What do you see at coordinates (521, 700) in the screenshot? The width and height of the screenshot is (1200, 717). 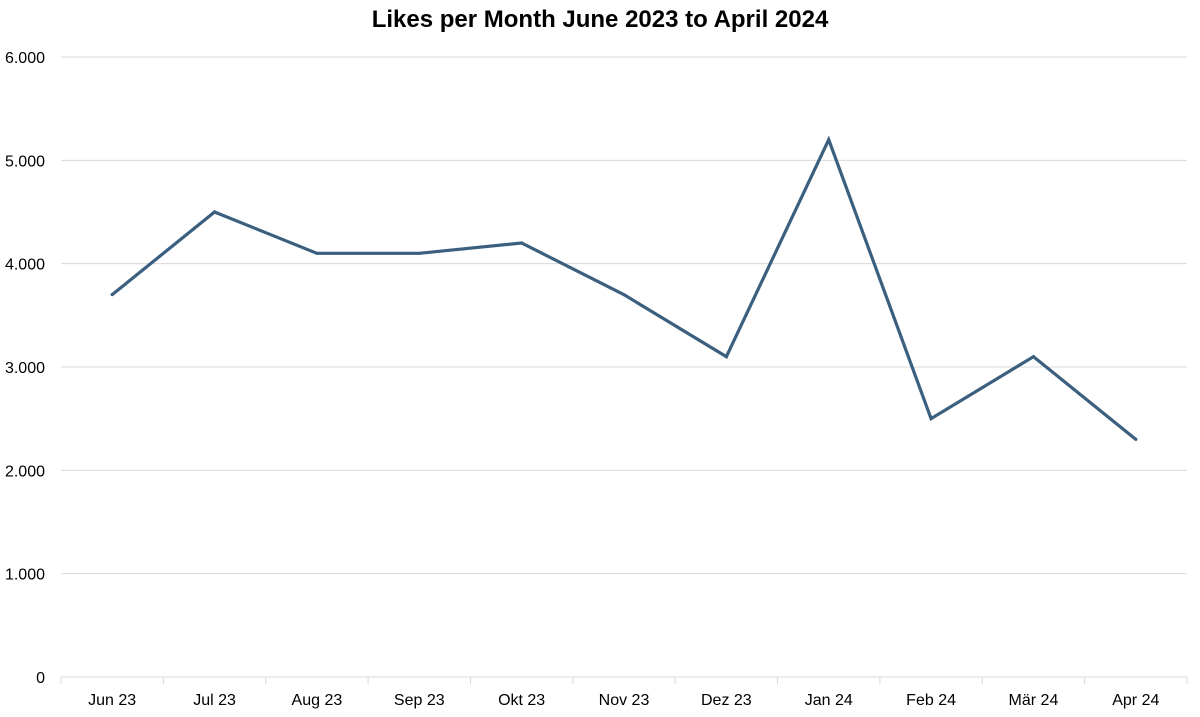 I see `x-tick-label: Okt 23` at bounding box center [521, 700].